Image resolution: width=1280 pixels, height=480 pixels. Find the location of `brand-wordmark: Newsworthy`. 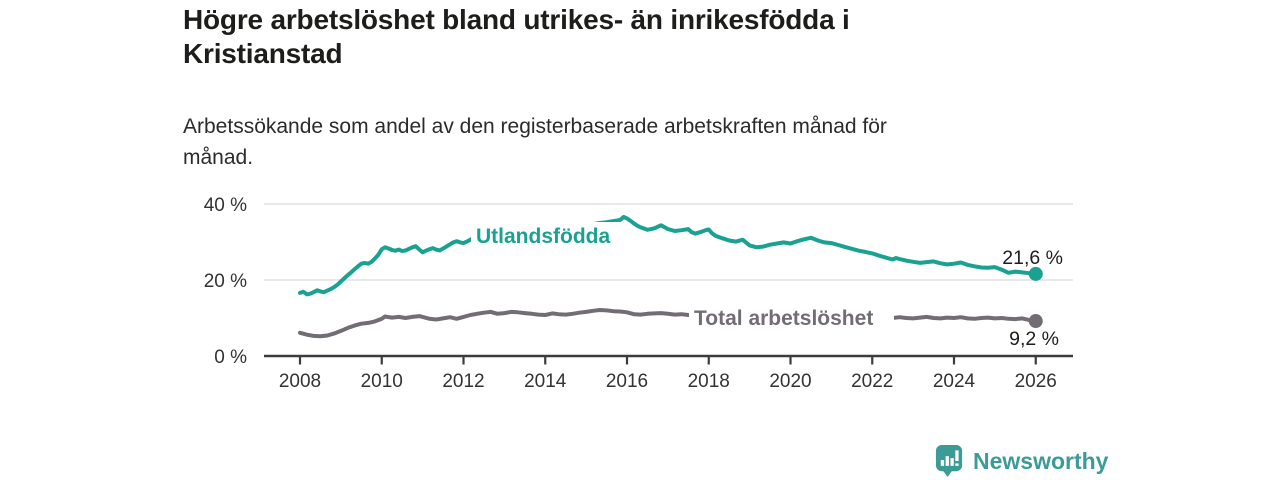

brand-wordmark: Newsworthy is located at coordinates (1041, 461).